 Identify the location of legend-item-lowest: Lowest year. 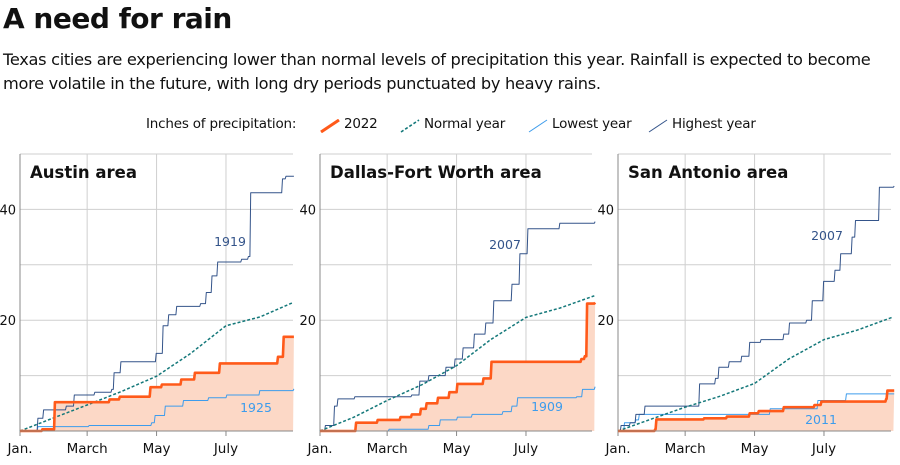
(592, 124).